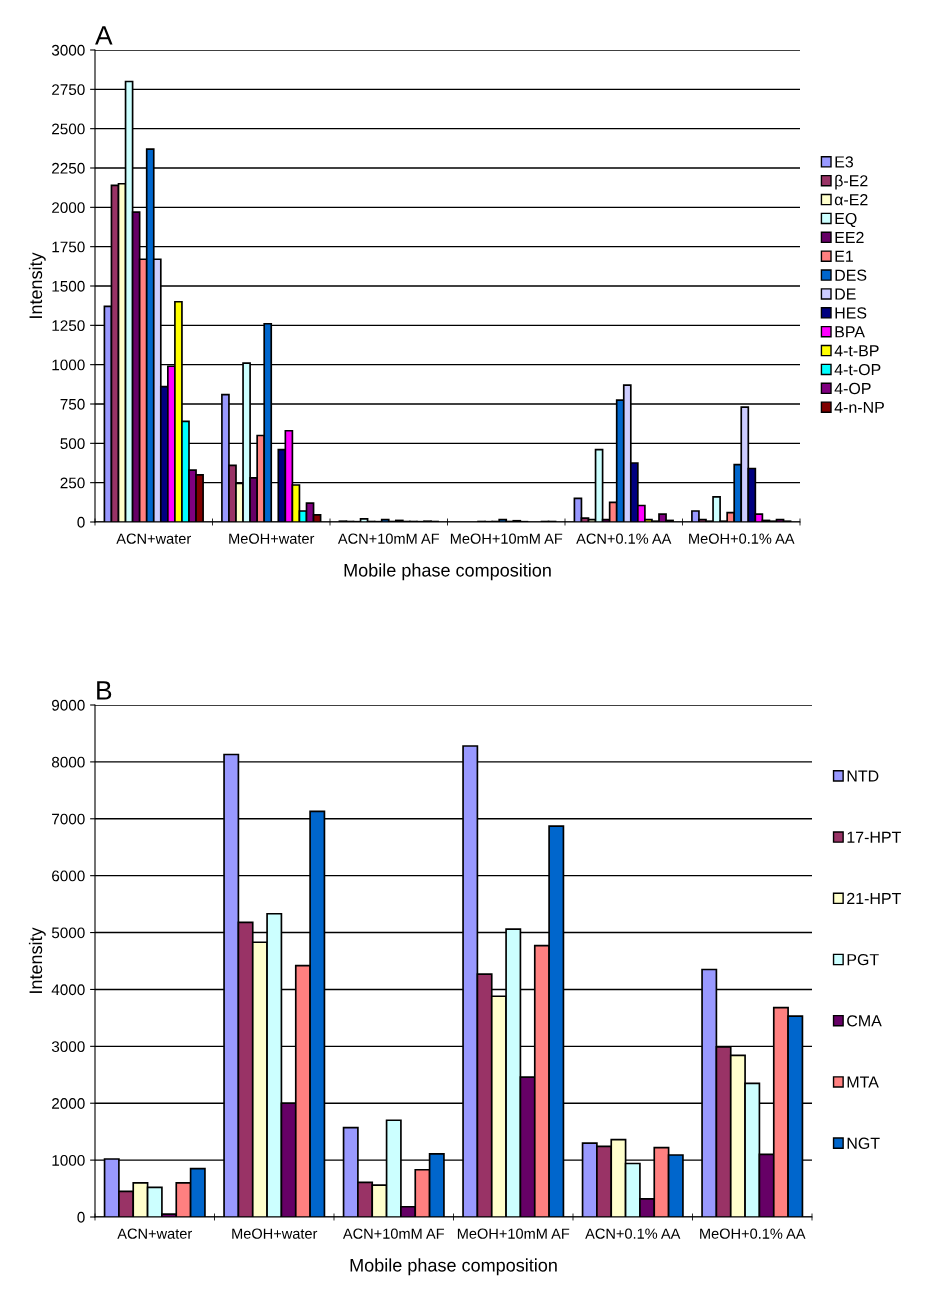 The width and height of the screenshot is (925, 1303). I want to click on legend-label: 4-t-BP, so click(856, 351).